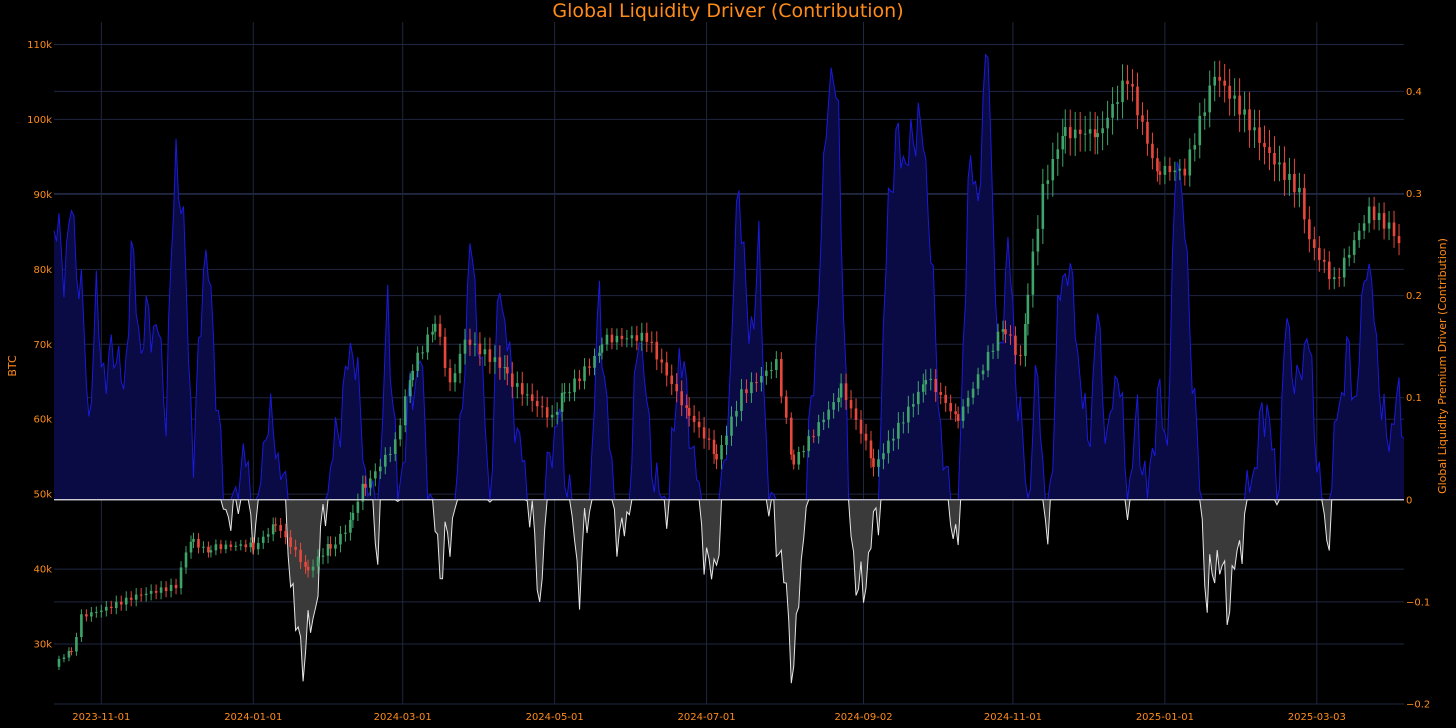 Image resolution: width=1456 pixels, height=728 pixels. What do you see at coordinates (1414, 398) in the screenshot?
I see `right-tick-label: 0.1` at bounding box center [1414, 398].